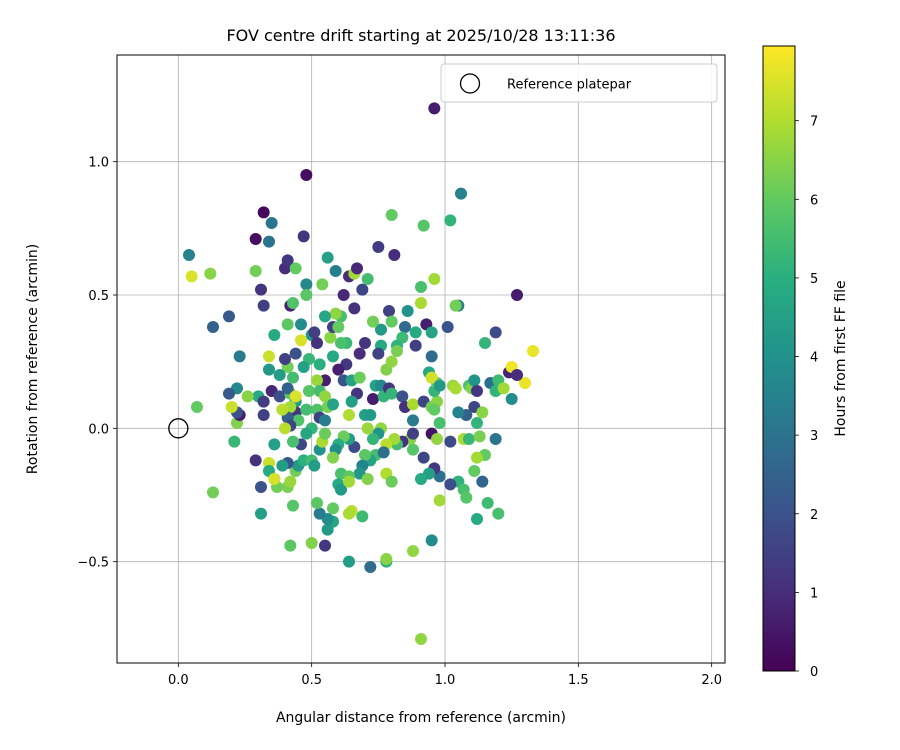  What do you see at coordinates (805, 362) in the screenshot?
I see `colorbar: 0 1 2 3 4 5 6 7 Hours from first FF file` at bounding box center [805, 362].